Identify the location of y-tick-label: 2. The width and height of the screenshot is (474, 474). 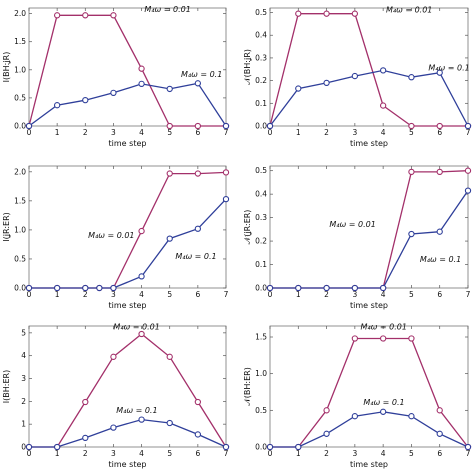
(23, 401).